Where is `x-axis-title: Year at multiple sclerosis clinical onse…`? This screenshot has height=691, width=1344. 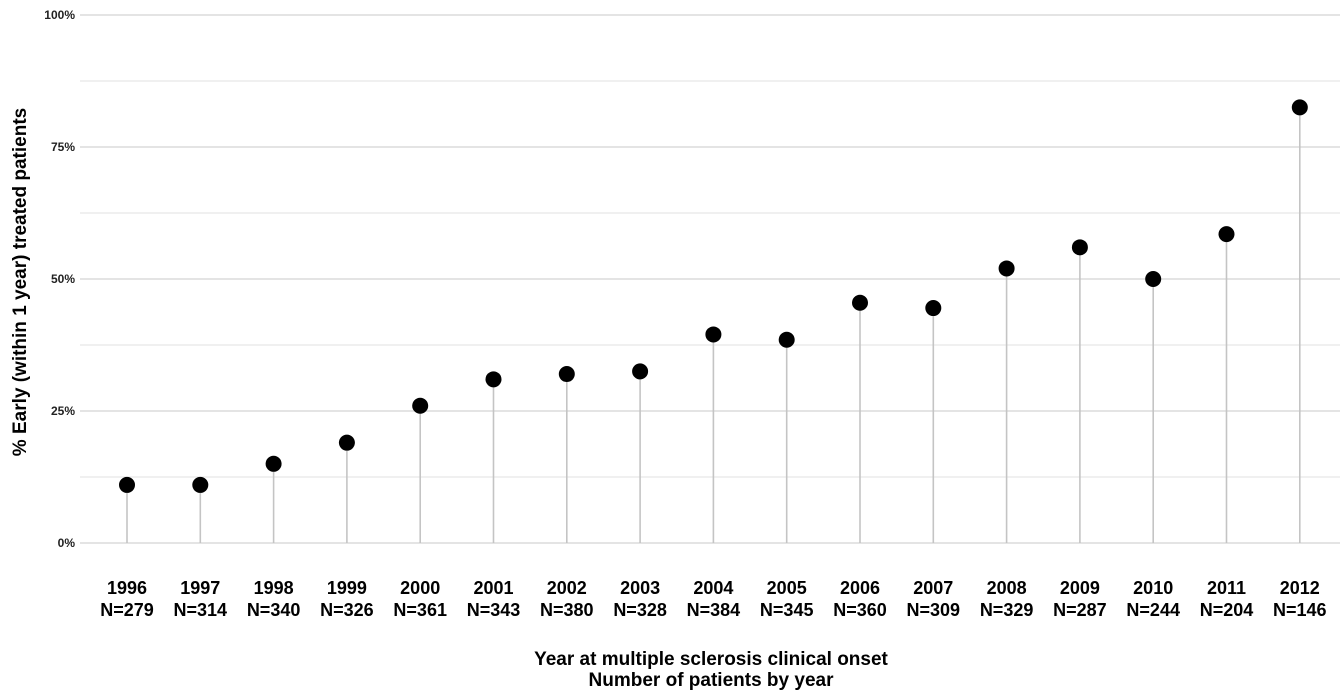
x-axis-title: Year at multiple sclerosis clinical onse… is located at coordinates (711, 659).